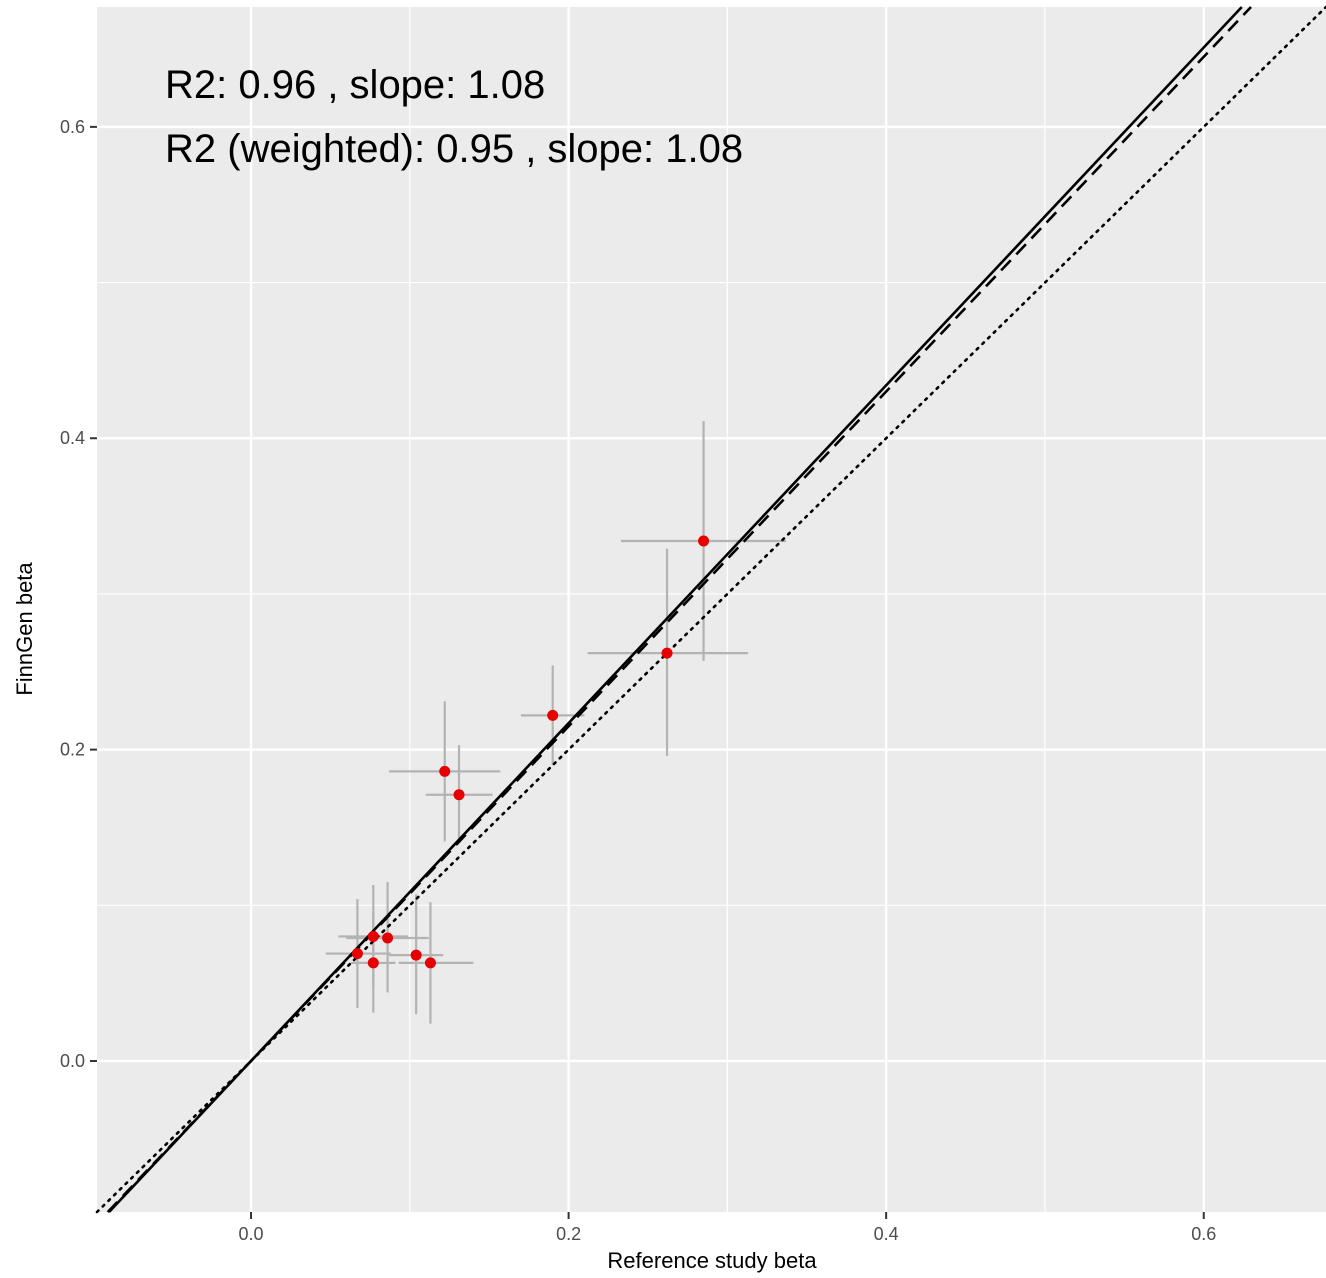 The width and height of the screenshot is (1326, 1278). Describe the element at coordinates (72, 1061) in the screenshot. I see `y-axis-tick-label: 0.0` at that location.